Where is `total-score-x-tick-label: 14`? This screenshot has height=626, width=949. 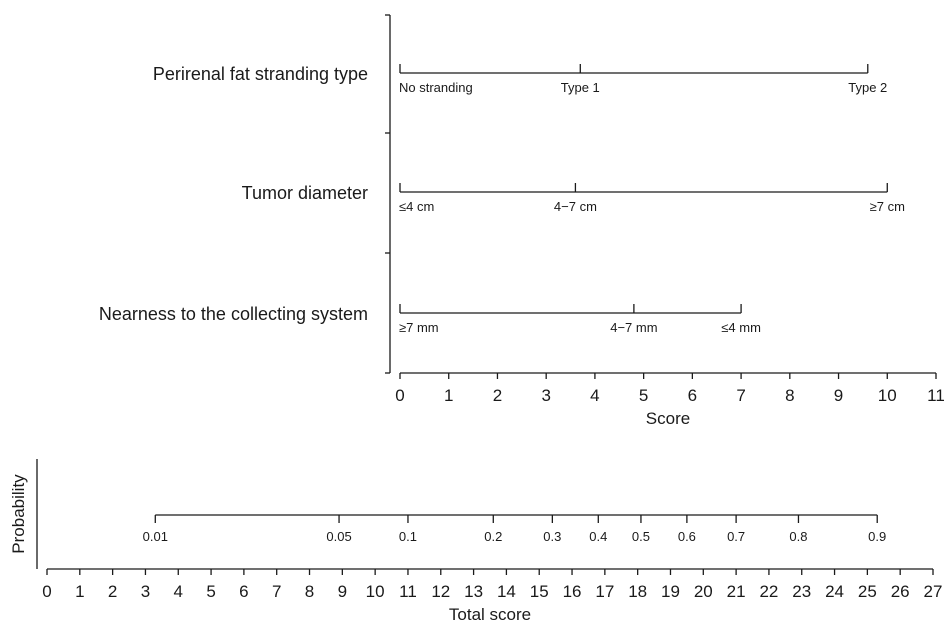
total-score-x-tick-label: 14 is located at coordinates (506, 591).